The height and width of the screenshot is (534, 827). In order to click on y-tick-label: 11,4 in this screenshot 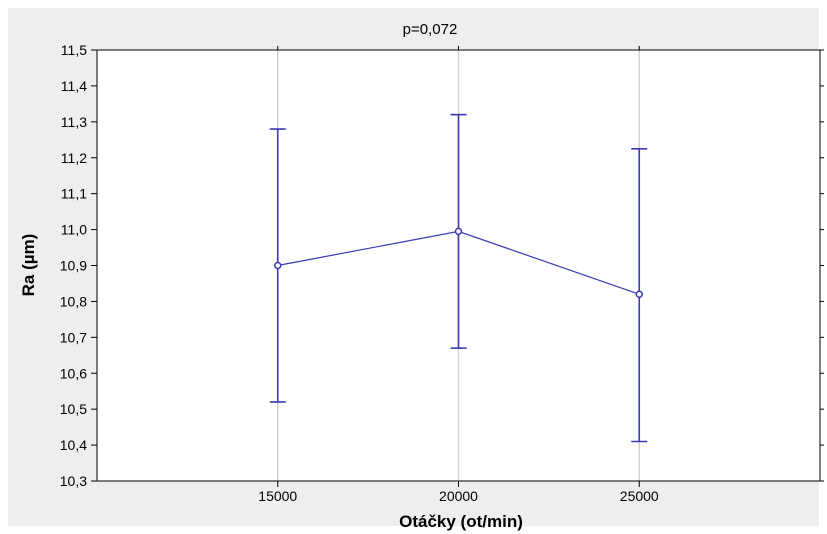, I will do `click(74, 86)`.